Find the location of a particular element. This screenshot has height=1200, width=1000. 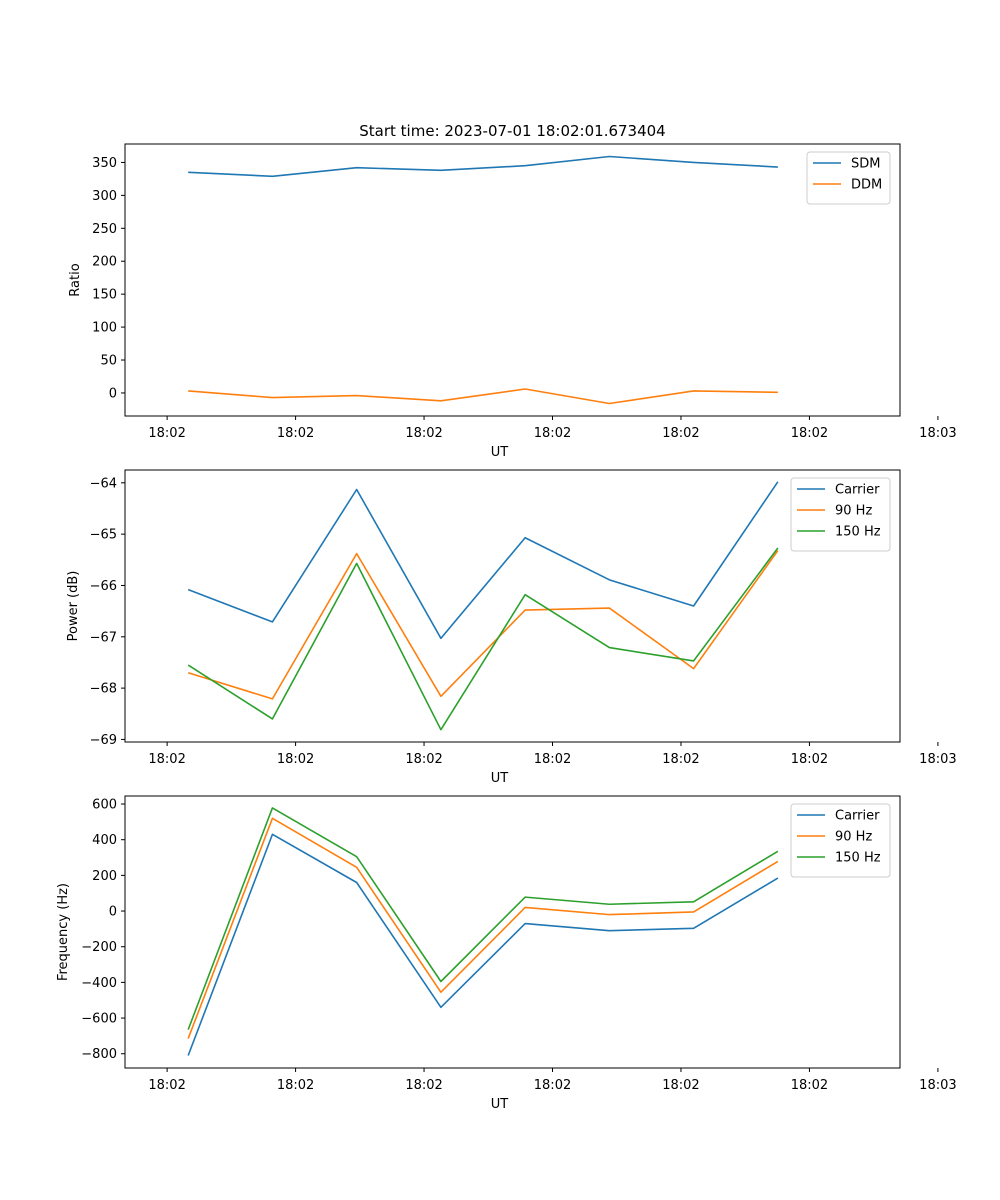

y-tick-label: 150 is located at coordinates (104, 295).